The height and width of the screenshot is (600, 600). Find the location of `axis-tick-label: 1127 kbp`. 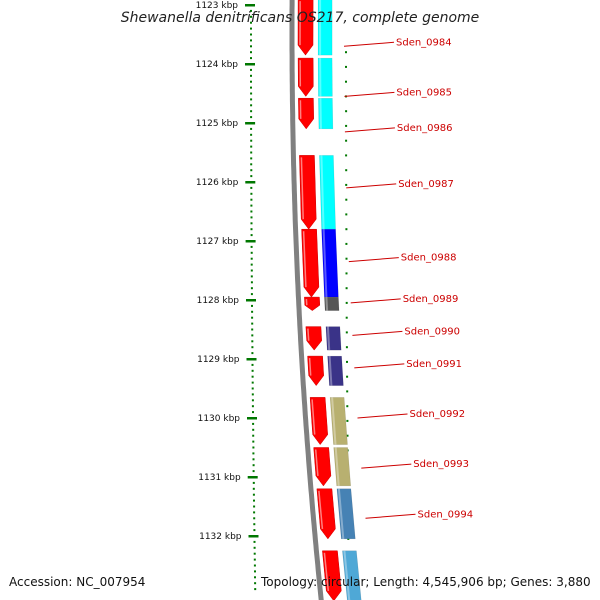

axis-tick-label: 1127 kbp is located at coordinates (217, 242).